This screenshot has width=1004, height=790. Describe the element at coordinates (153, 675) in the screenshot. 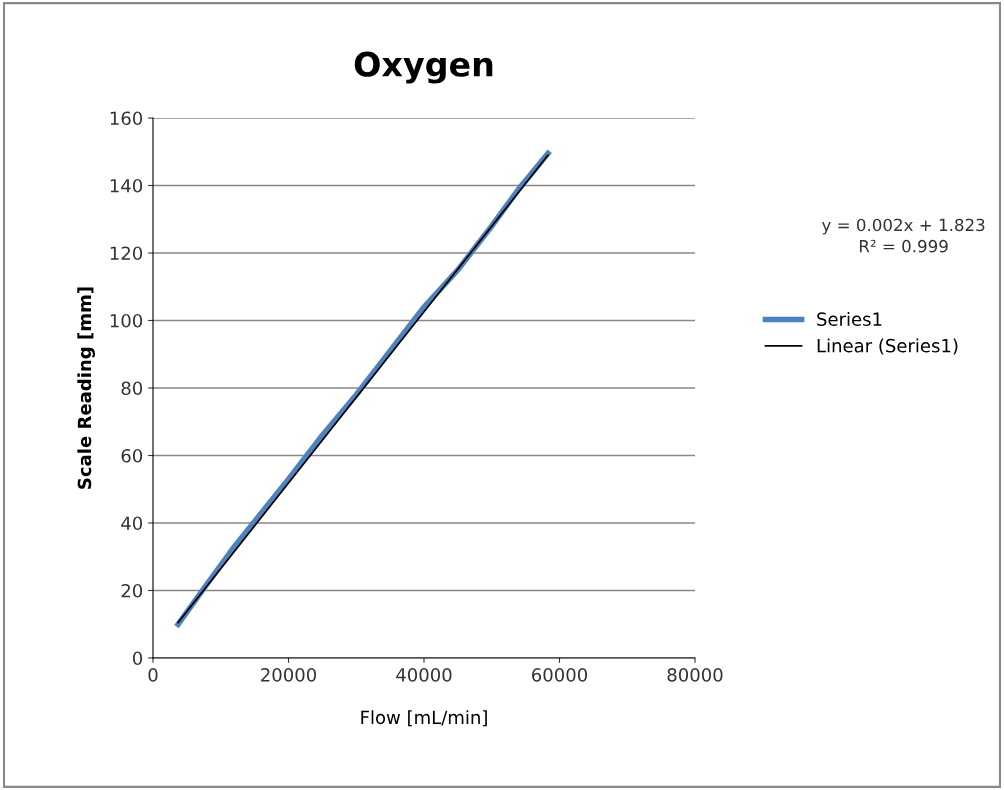

I see `x-tick-label: 0` at that location.